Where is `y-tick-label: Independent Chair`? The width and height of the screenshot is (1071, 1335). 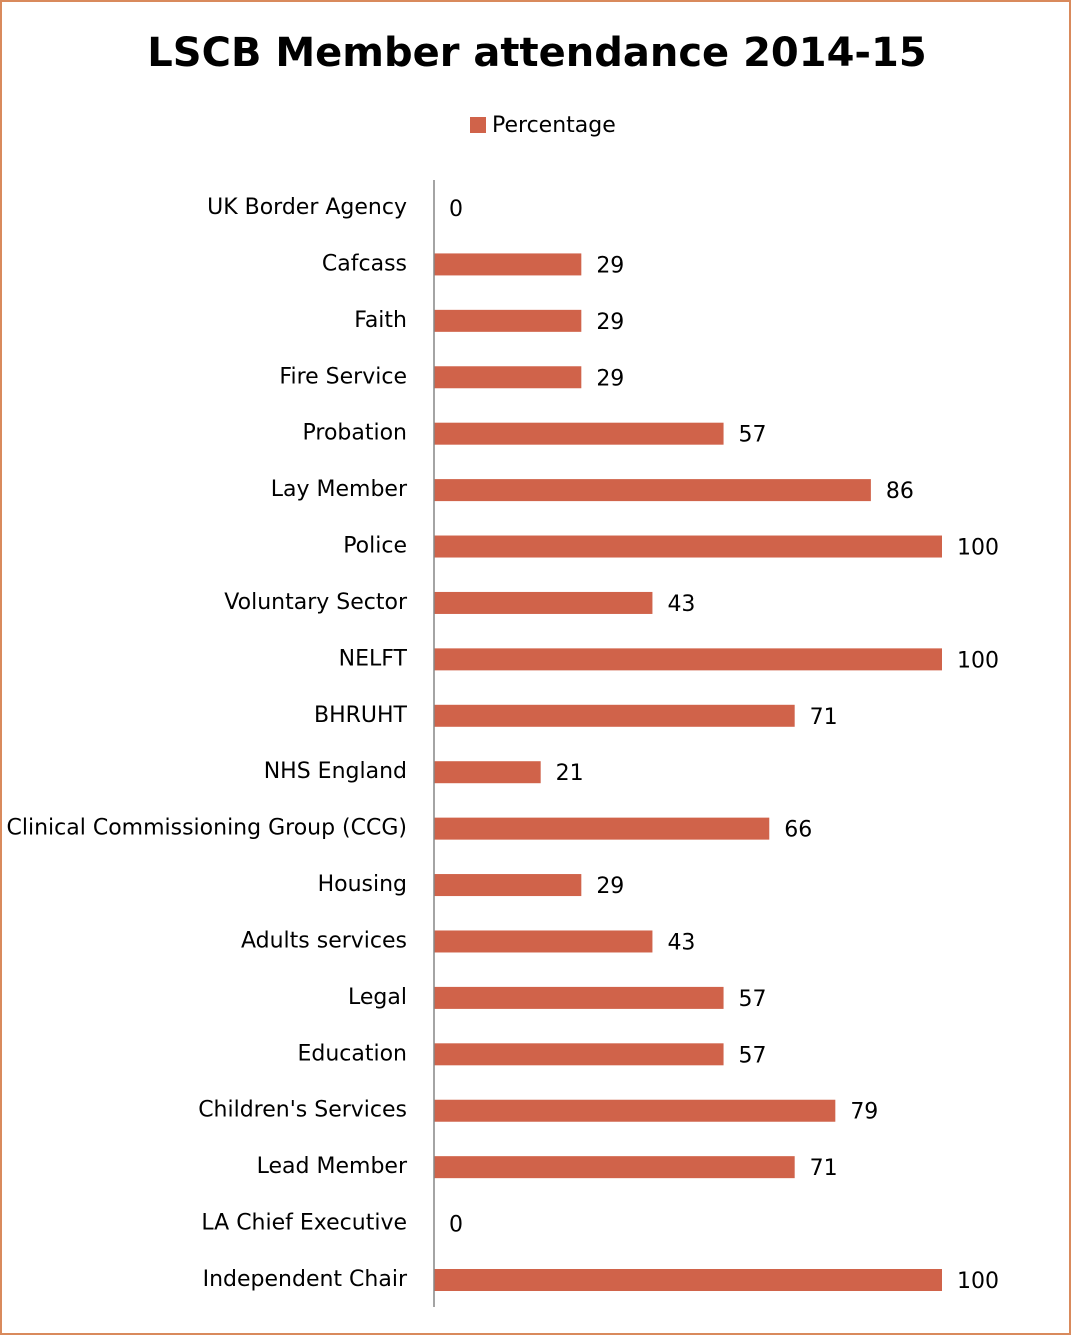
y-tick-label: Independent Chair is located at coordinates (305, 1279).